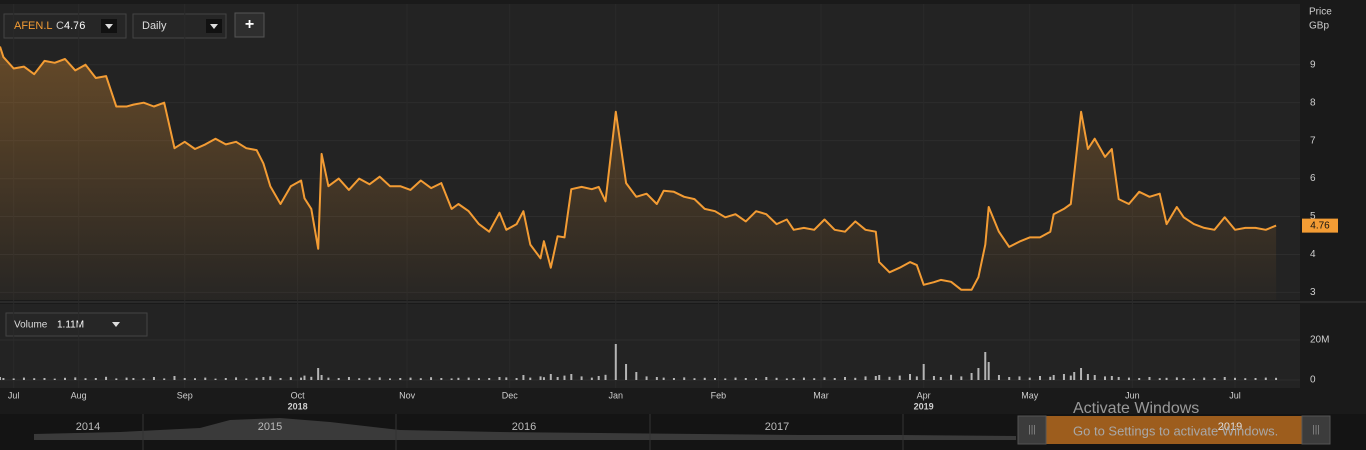 This screenshot has width=1366, height=450. I want to click on nav-year: 2017, so click(777, 427).